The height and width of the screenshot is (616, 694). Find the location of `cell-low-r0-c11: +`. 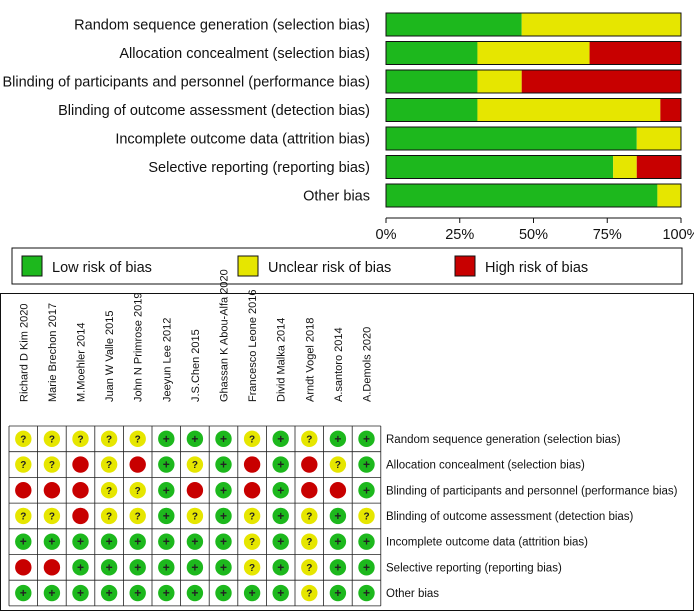

cell-low-r0-c11: + is located at coordinates (338, 439).